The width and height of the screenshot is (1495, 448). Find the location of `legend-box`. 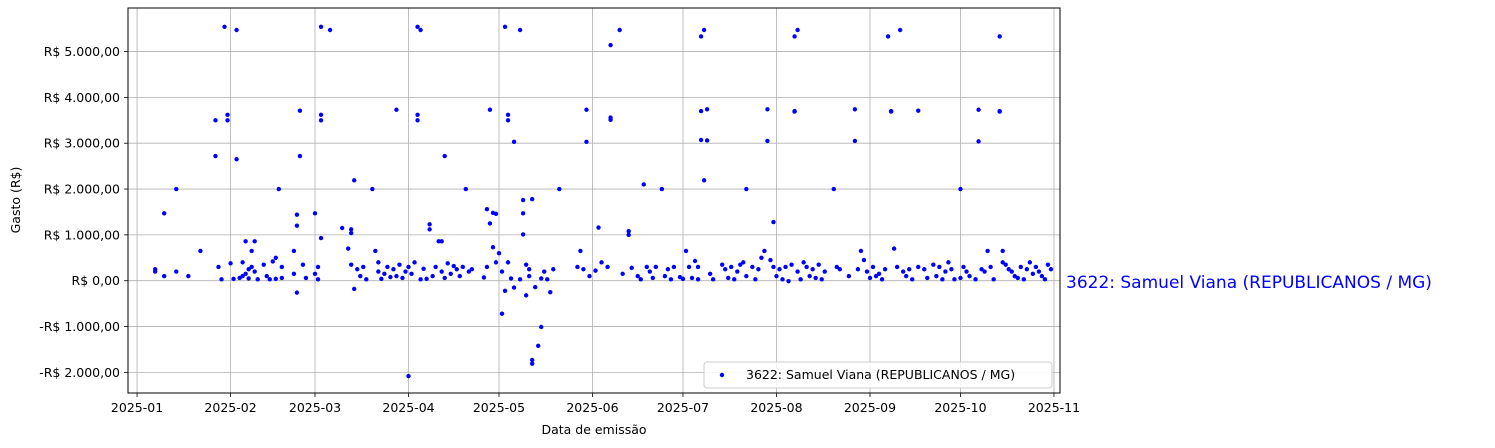

legend-box is located at coordinates (878, 375).